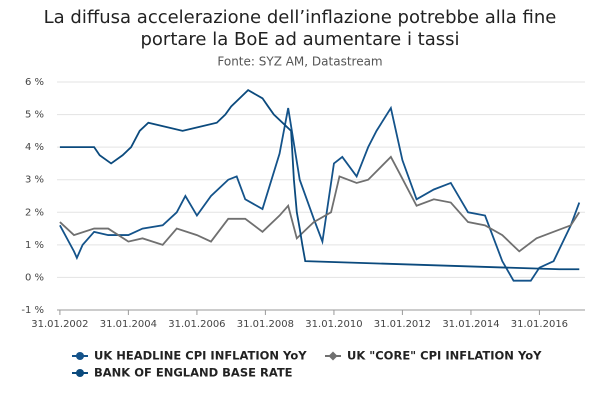 Image resolution: width=600 pixels, height=400 pixels. What do you see at coordinates (128, 324) in the screenshot?
I see `x-tick-label: 31.01.2004` at bounding box center [128, 324].